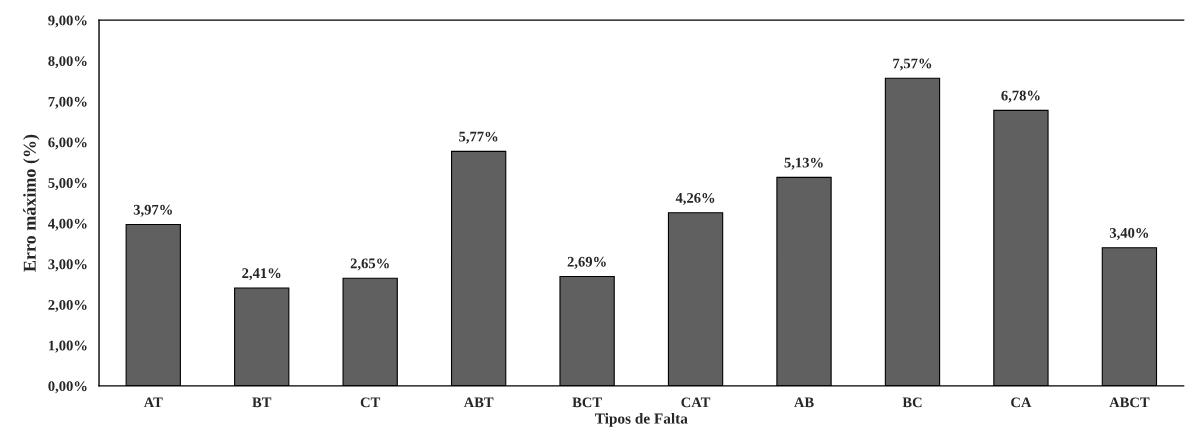  I want to click on data-label: 5,13%, so click(803, 163).